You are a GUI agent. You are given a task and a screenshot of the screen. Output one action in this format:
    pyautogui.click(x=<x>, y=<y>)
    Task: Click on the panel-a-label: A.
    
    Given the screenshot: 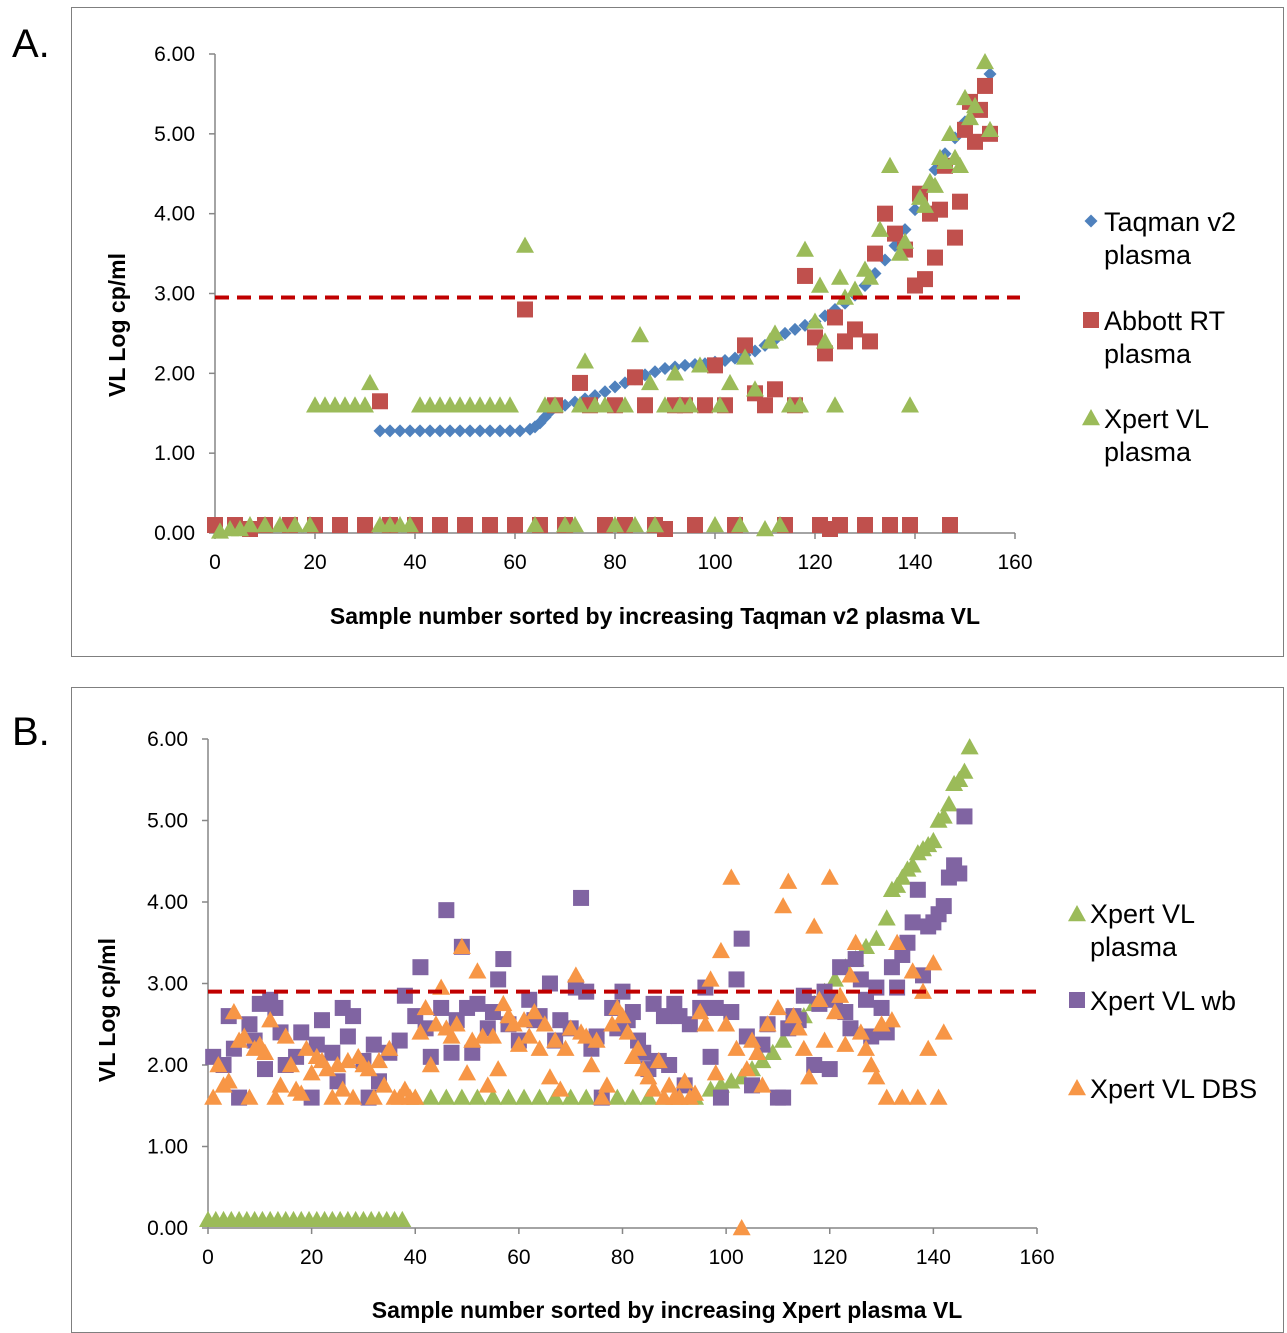 What is the action you would take?
    pyautogui.click(x=31, y=44)
    